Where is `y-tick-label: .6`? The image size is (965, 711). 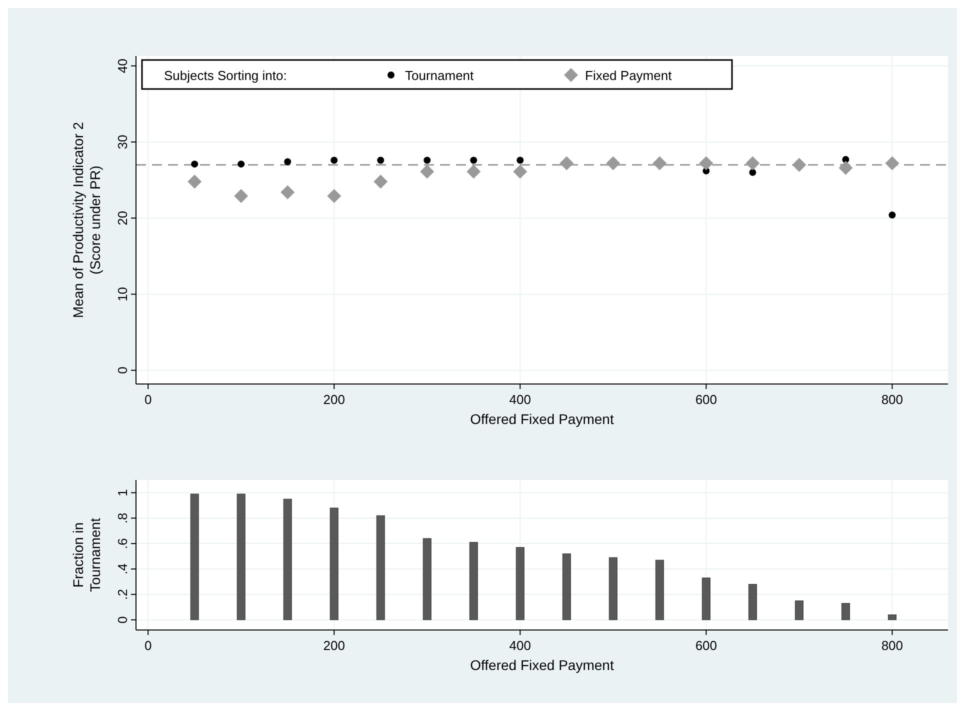
y-tick-label: .6 is located at coordinates (122, 543).